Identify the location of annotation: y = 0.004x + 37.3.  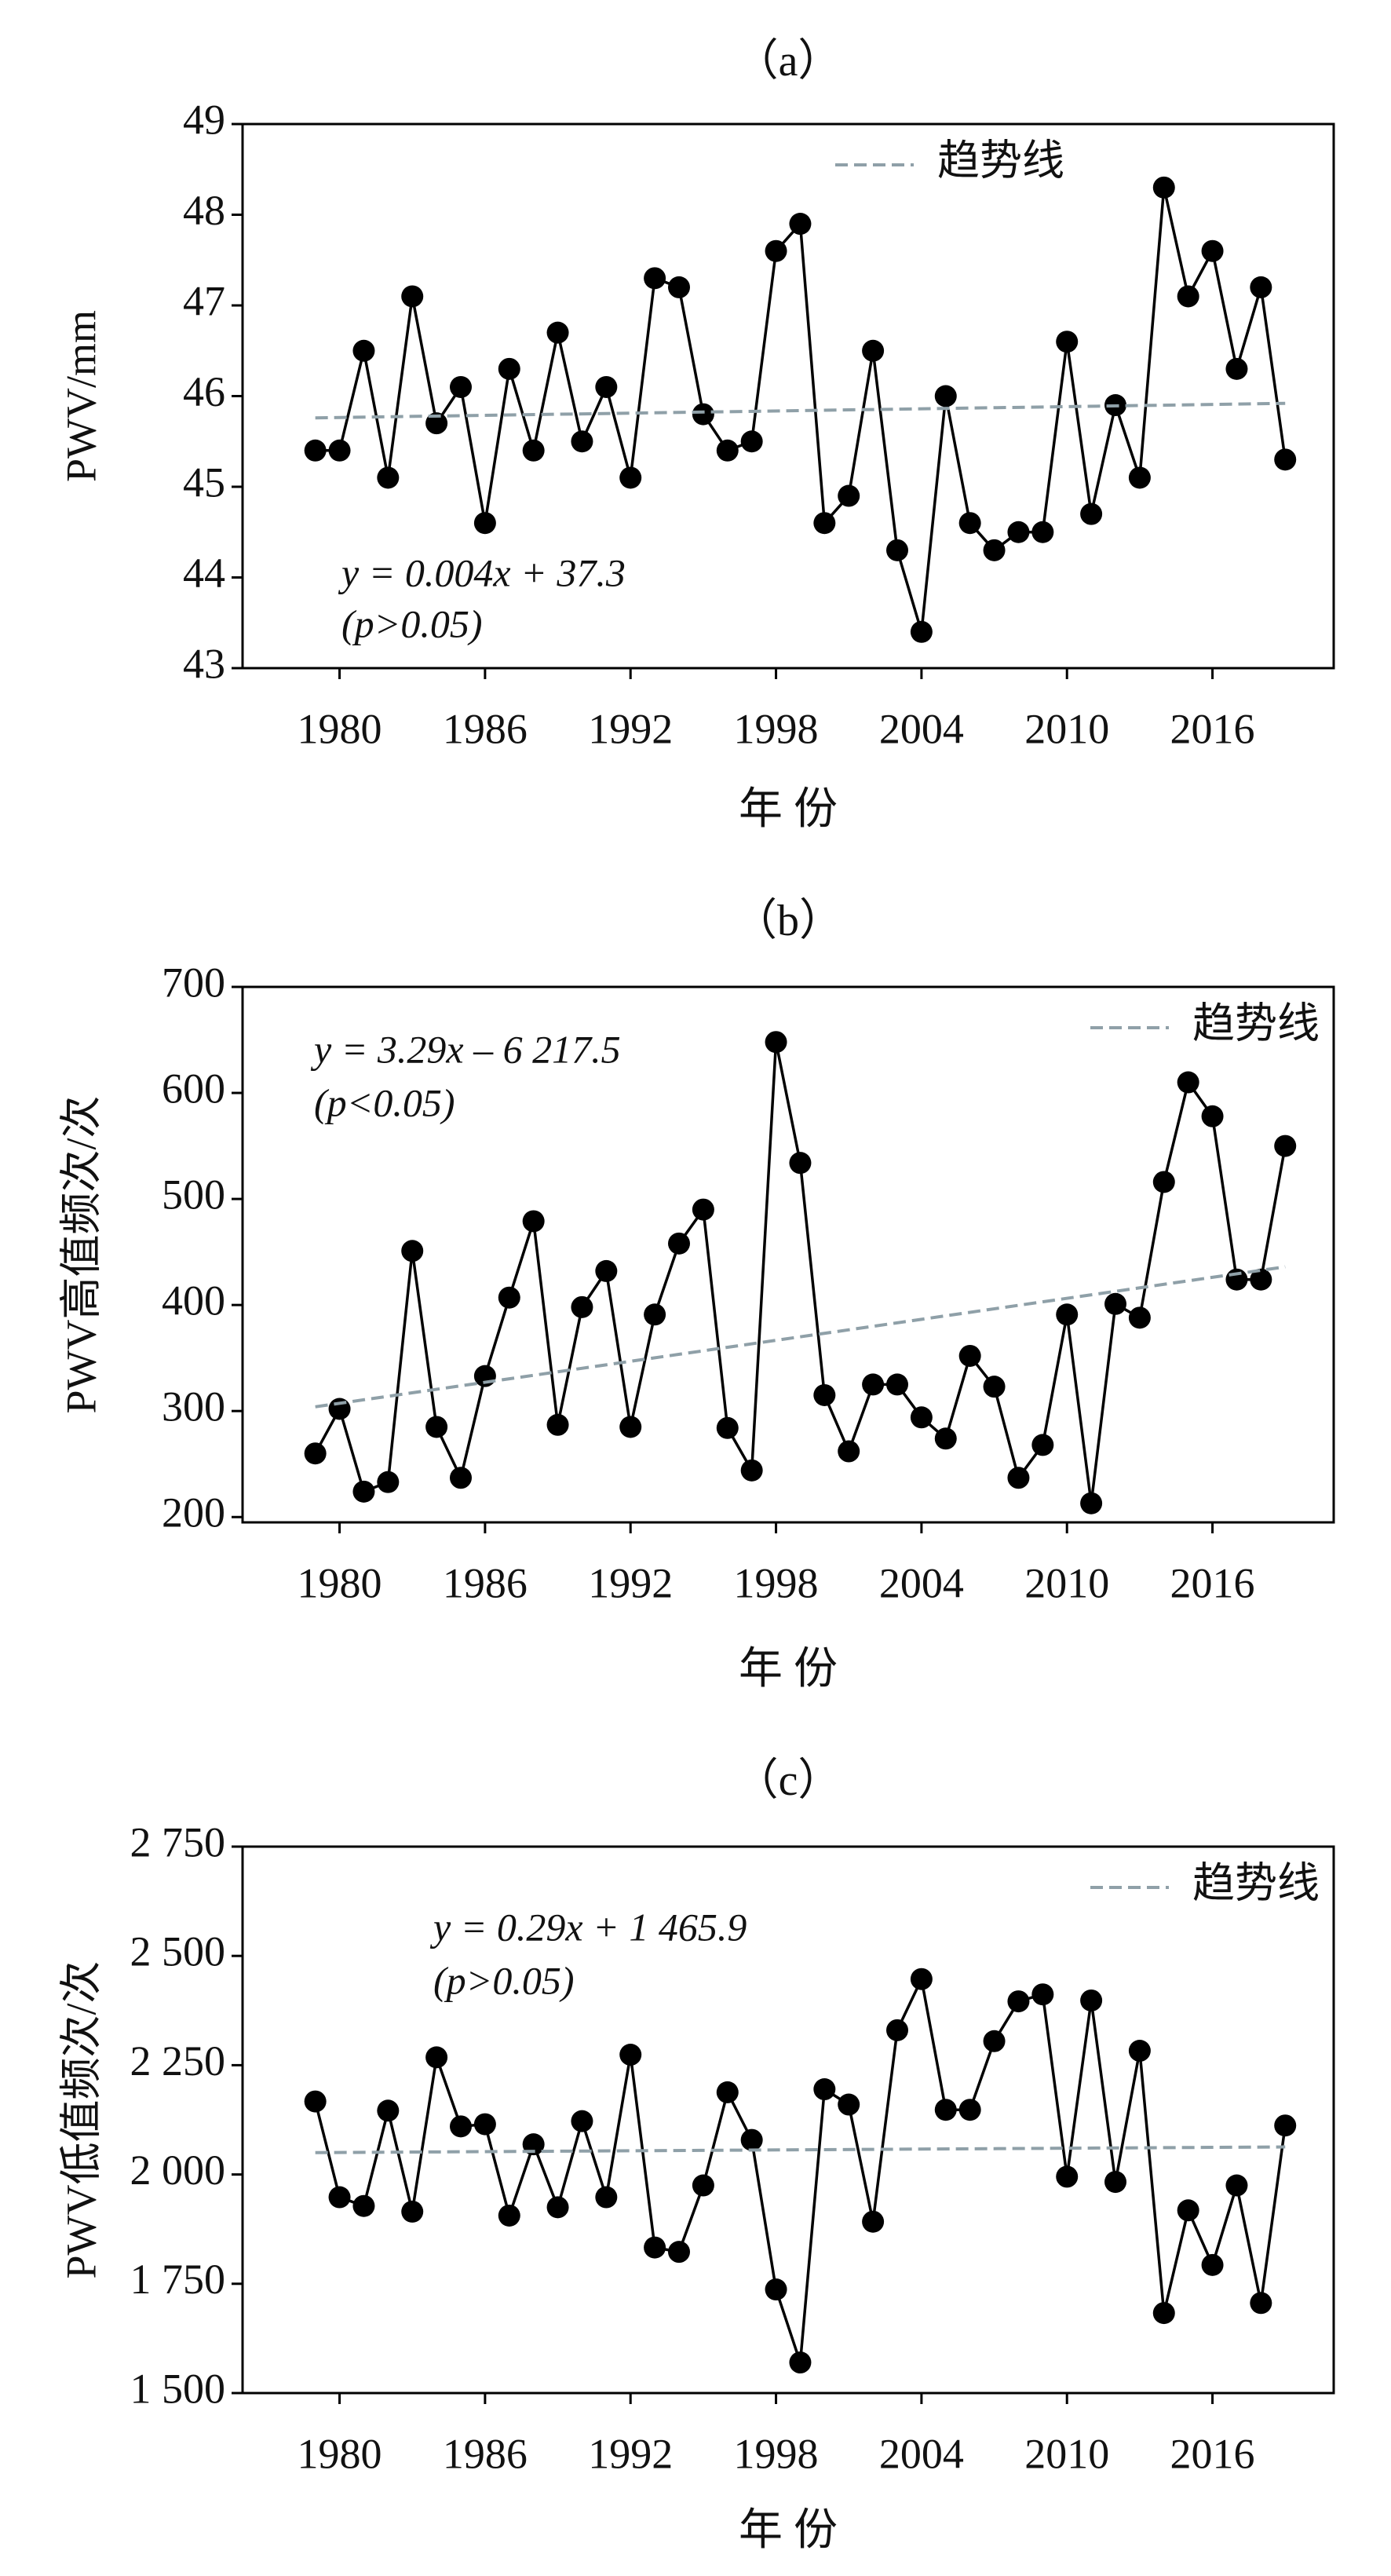
(482, 572).